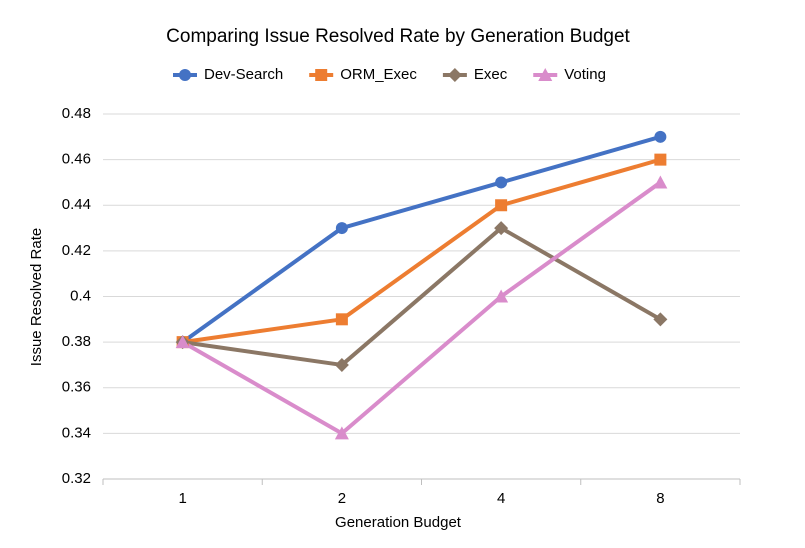 The width and height of the screenshot is (805, 548). I want to click on y-tick-label: 0.44, so click(76, 204).